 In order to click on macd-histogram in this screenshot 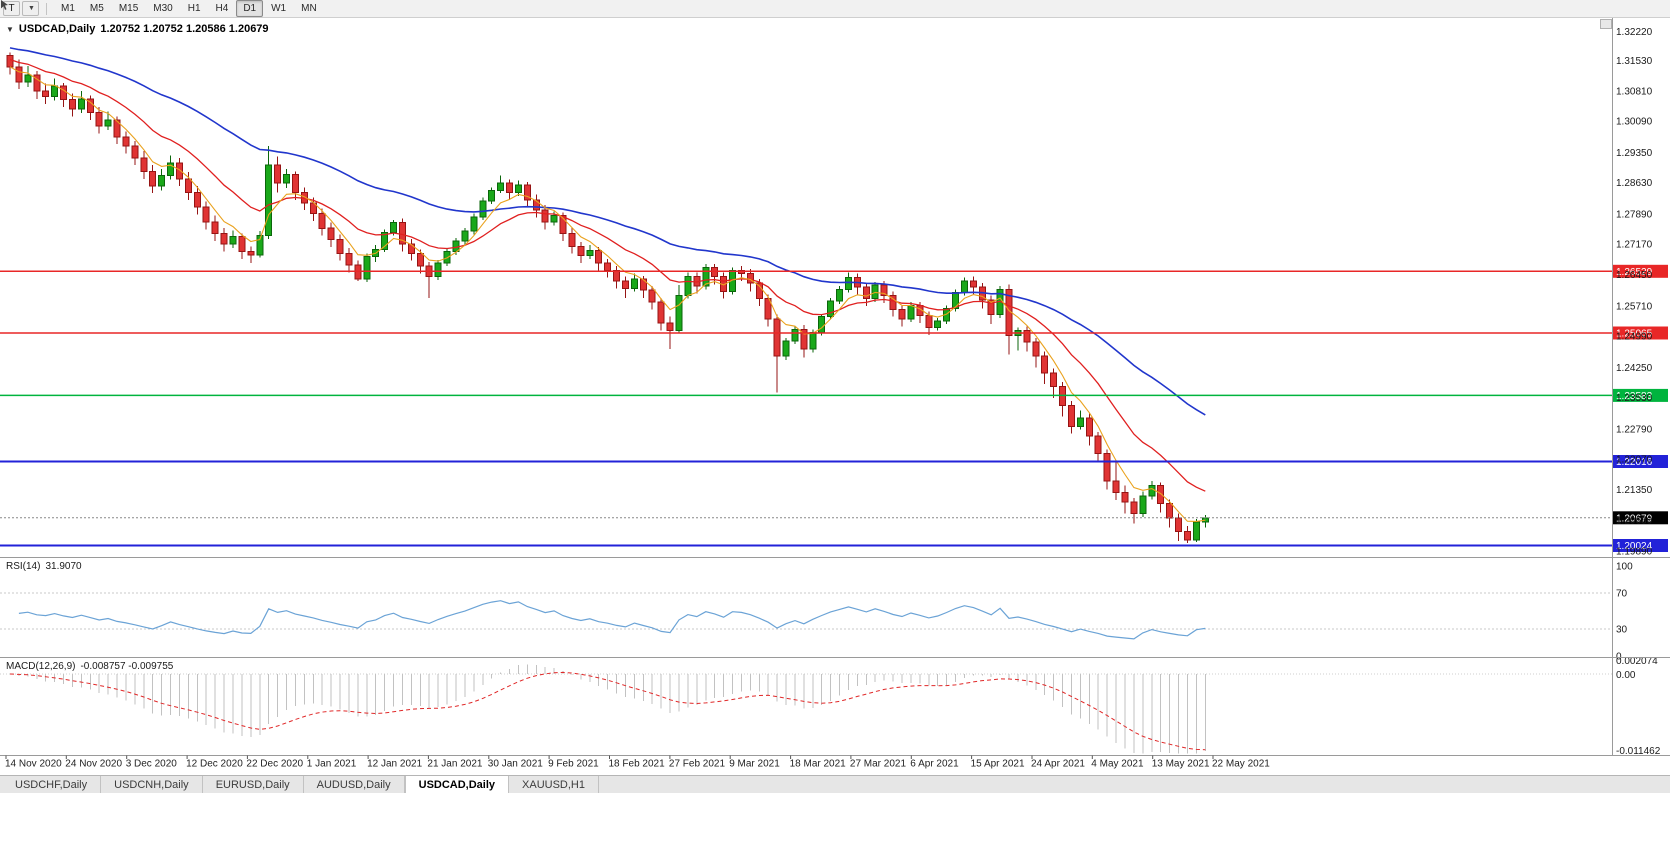, I will do `click(612, 709)`.